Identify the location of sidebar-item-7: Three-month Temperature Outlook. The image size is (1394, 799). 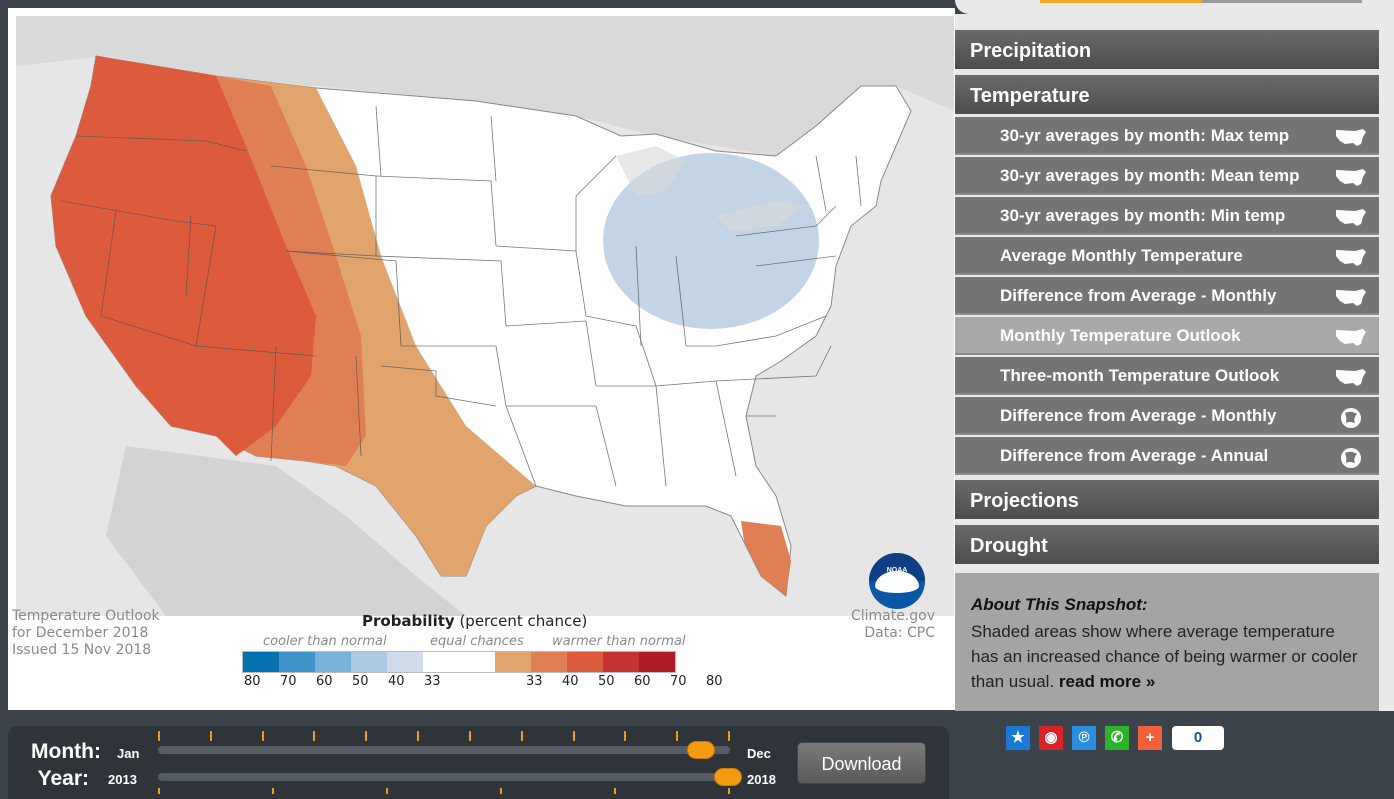
(1167, 376).